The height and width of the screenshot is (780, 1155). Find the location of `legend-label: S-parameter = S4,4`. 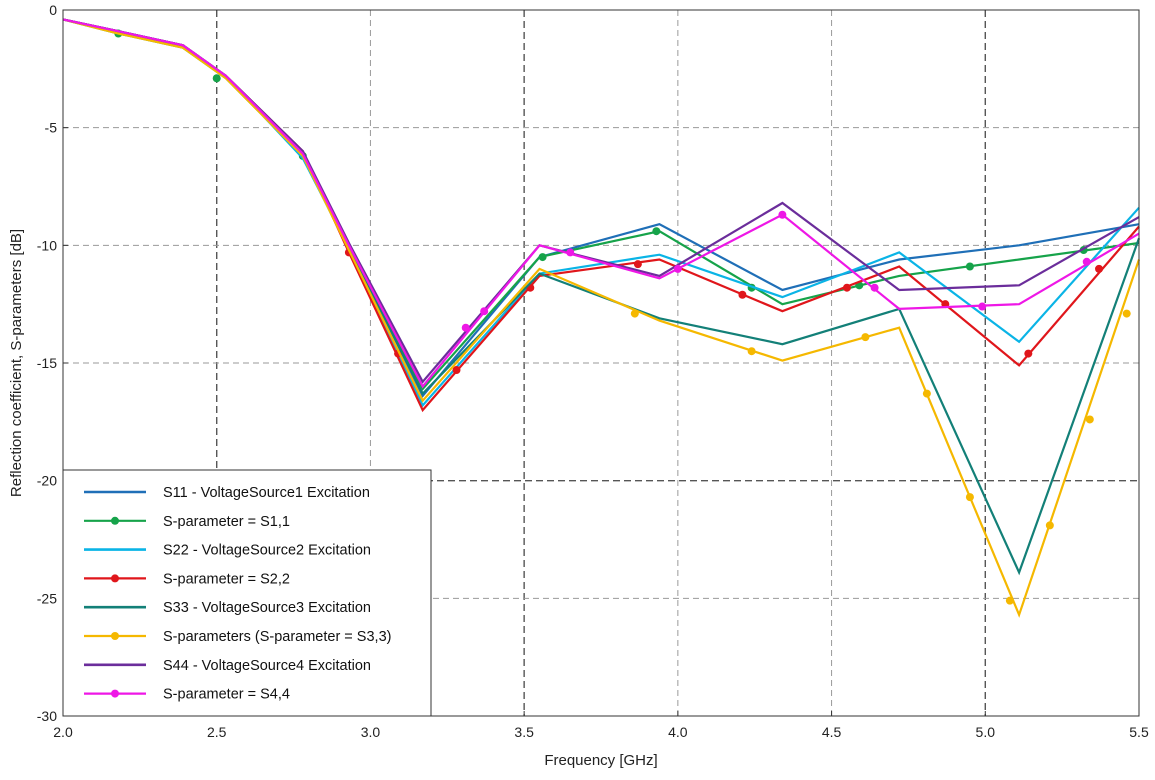

legend-label: S-parameter = S4,4 is located at coordinates (226, 695).